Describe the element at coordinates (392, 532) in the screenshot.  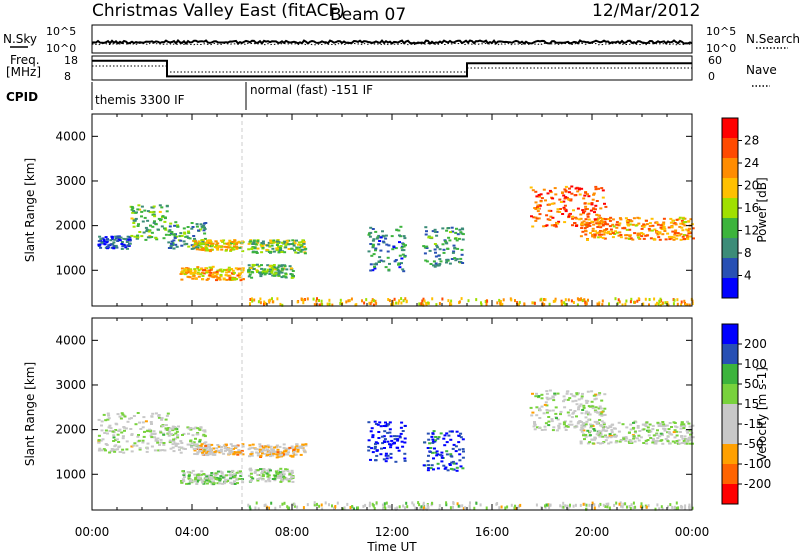
I see `xtick-labels: 00:00 04:00 08:00 12:00 16:00 20:00 00:00` at that location.